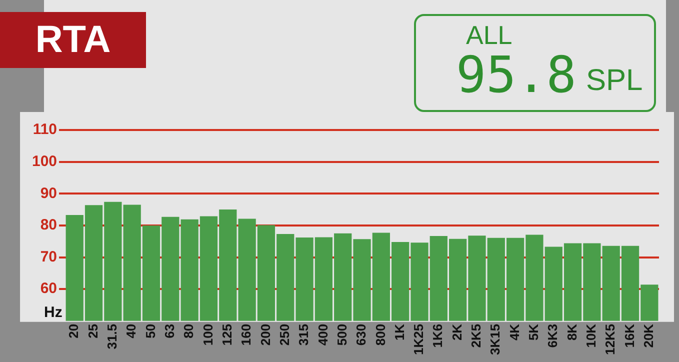 The image size is (679, 362). I want to click on x-tick-label: 250, so click(284, 335).